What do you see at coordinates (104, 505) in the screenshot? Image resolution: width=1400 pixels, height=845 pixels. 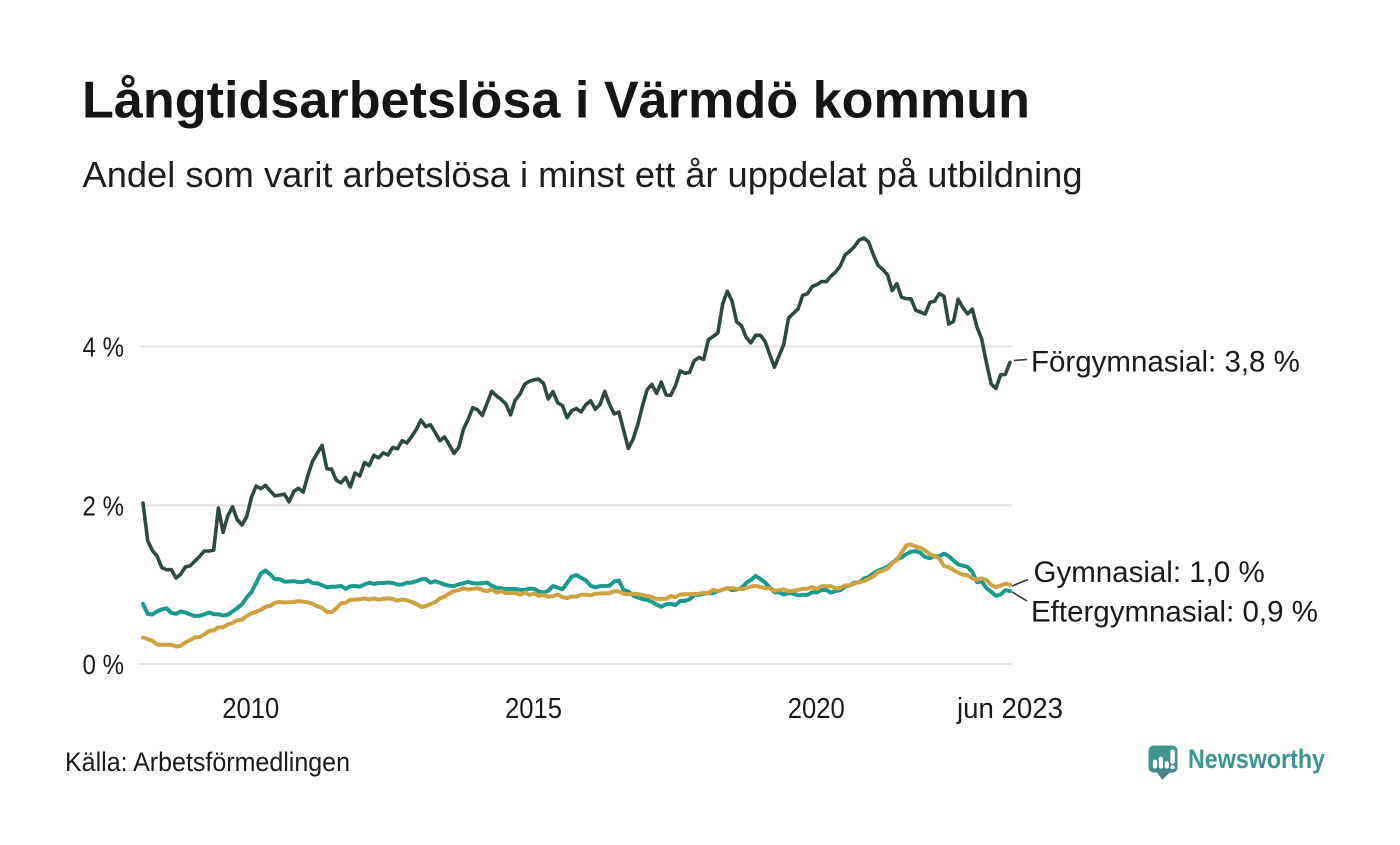 I see `svg-text: 2 %` at bounding box center [104, 505].